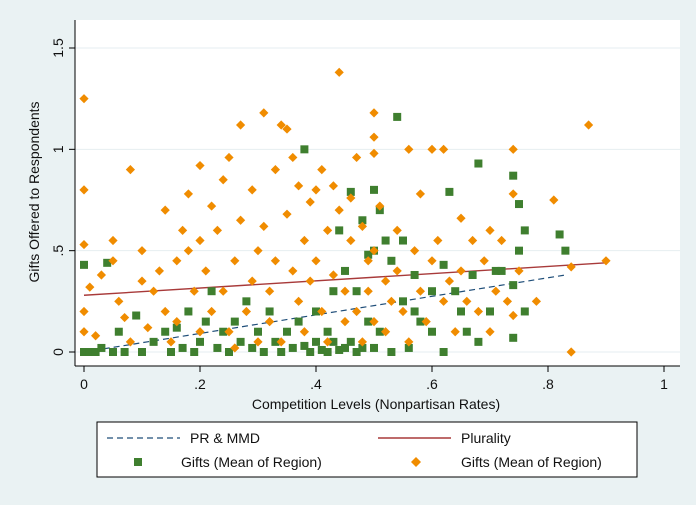 The width and height of the screenshot is (696, 505). I want to click on y-tick-label-1: .5, so click(58, 251).